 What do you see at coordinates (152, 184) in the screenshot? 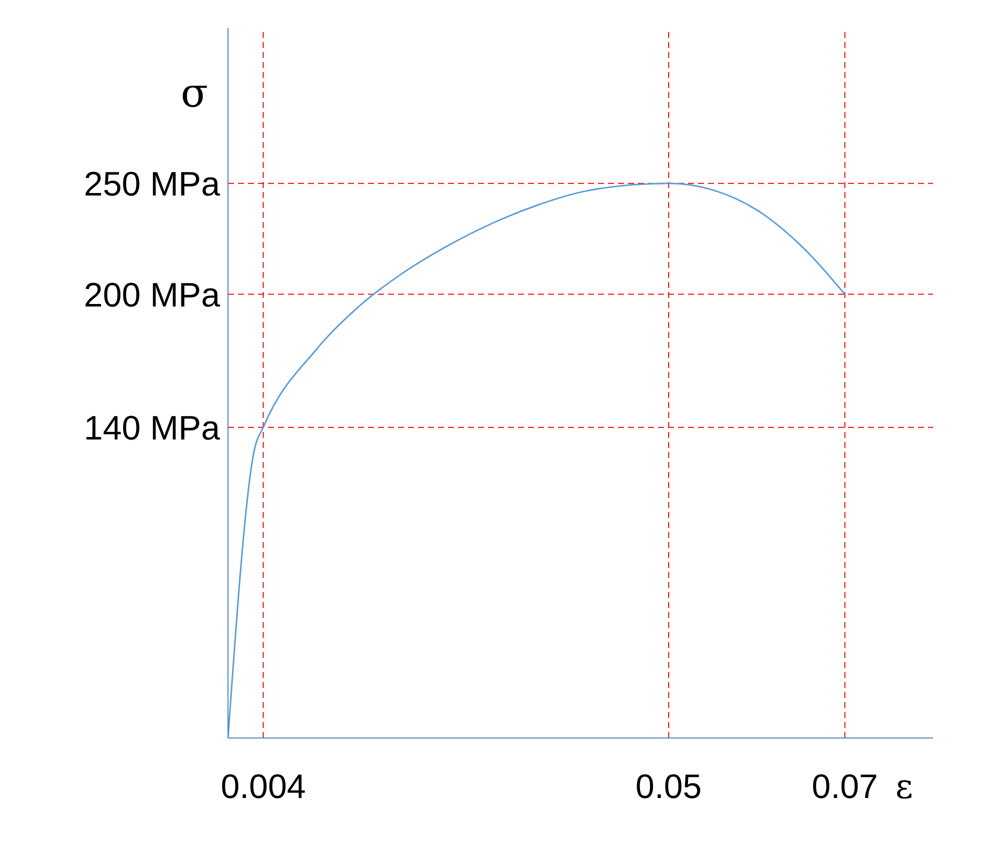
I see `y-tick-label: 250 MPa` at bounding box center [152, 184].